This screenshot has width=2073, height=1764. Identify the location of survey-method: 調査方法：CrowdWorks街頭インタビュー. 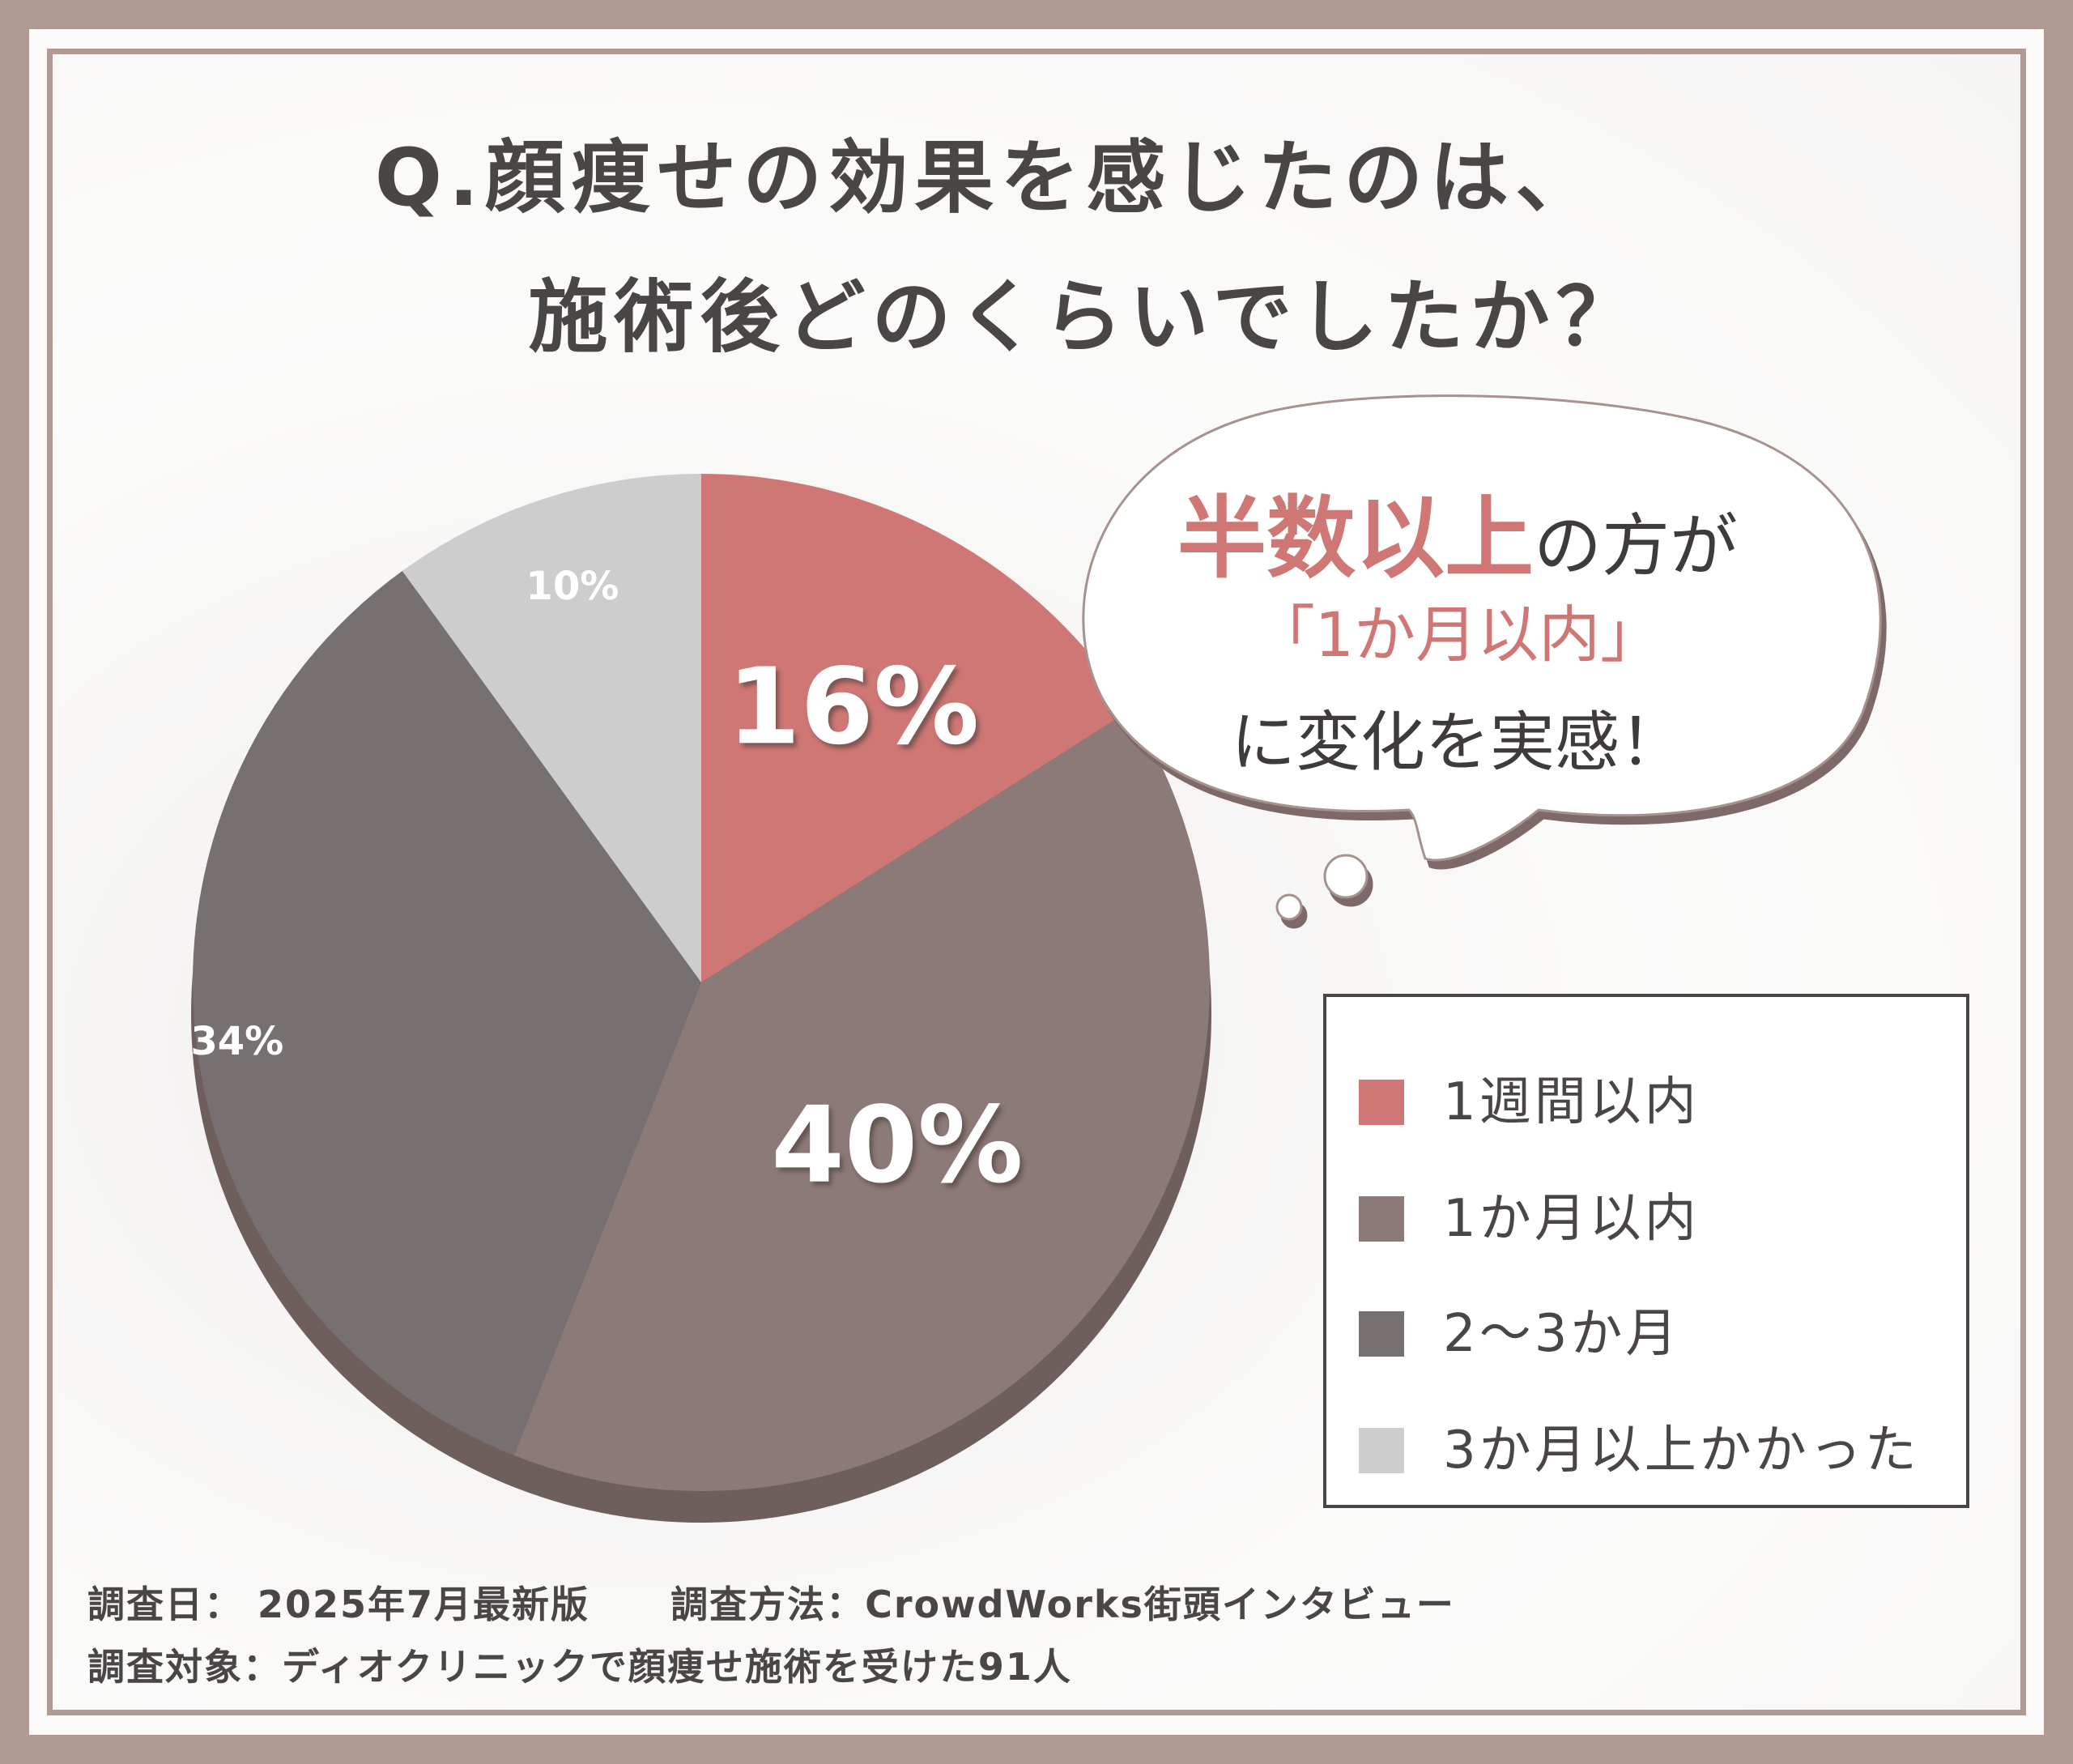
(1062, 1604).